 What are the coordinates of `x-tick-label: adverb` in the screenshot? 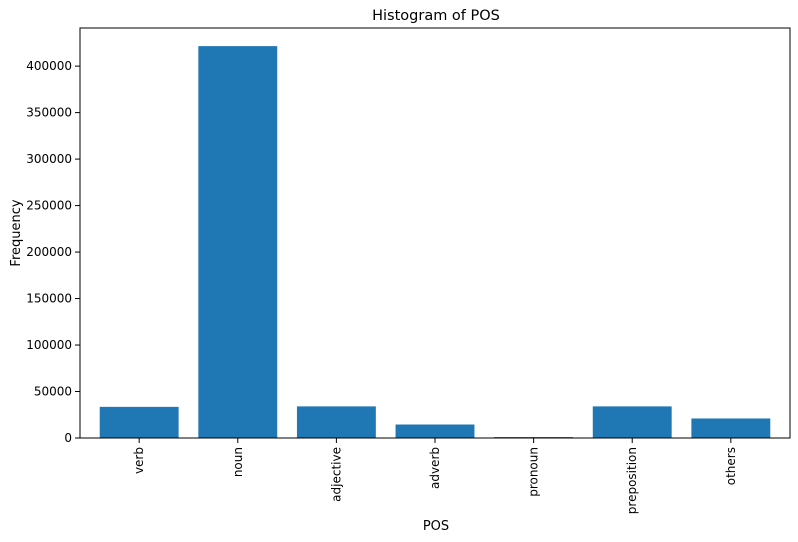 It's located at (435, 468).